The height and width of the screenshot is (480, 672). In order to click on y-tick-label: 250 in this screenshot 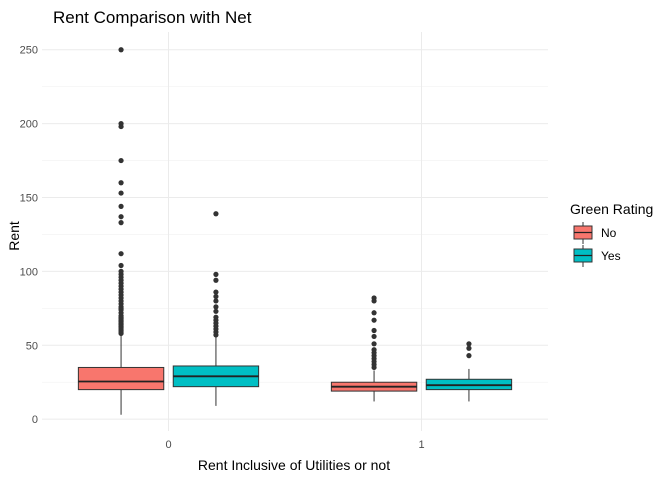, I will do `click(29, 51)`.